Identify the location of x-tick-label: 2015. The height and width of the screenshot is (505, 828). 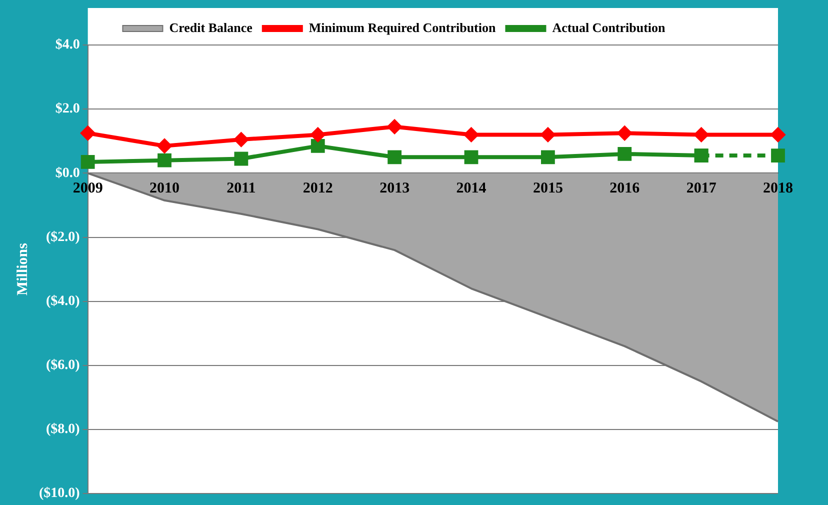
(547, 188).